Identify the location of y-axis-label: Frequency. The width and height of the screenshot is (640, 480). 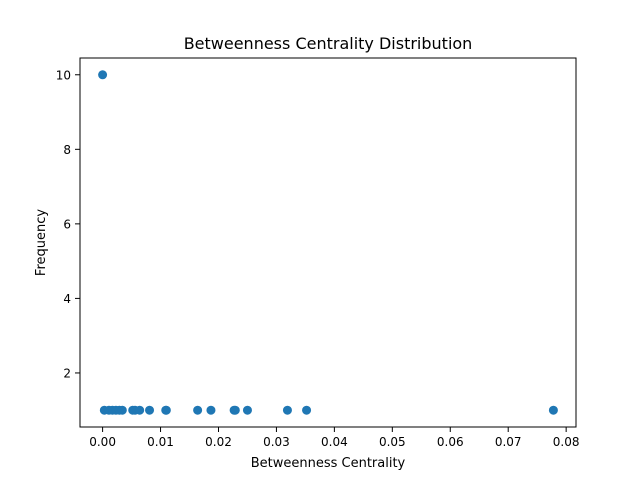
(41, 242).